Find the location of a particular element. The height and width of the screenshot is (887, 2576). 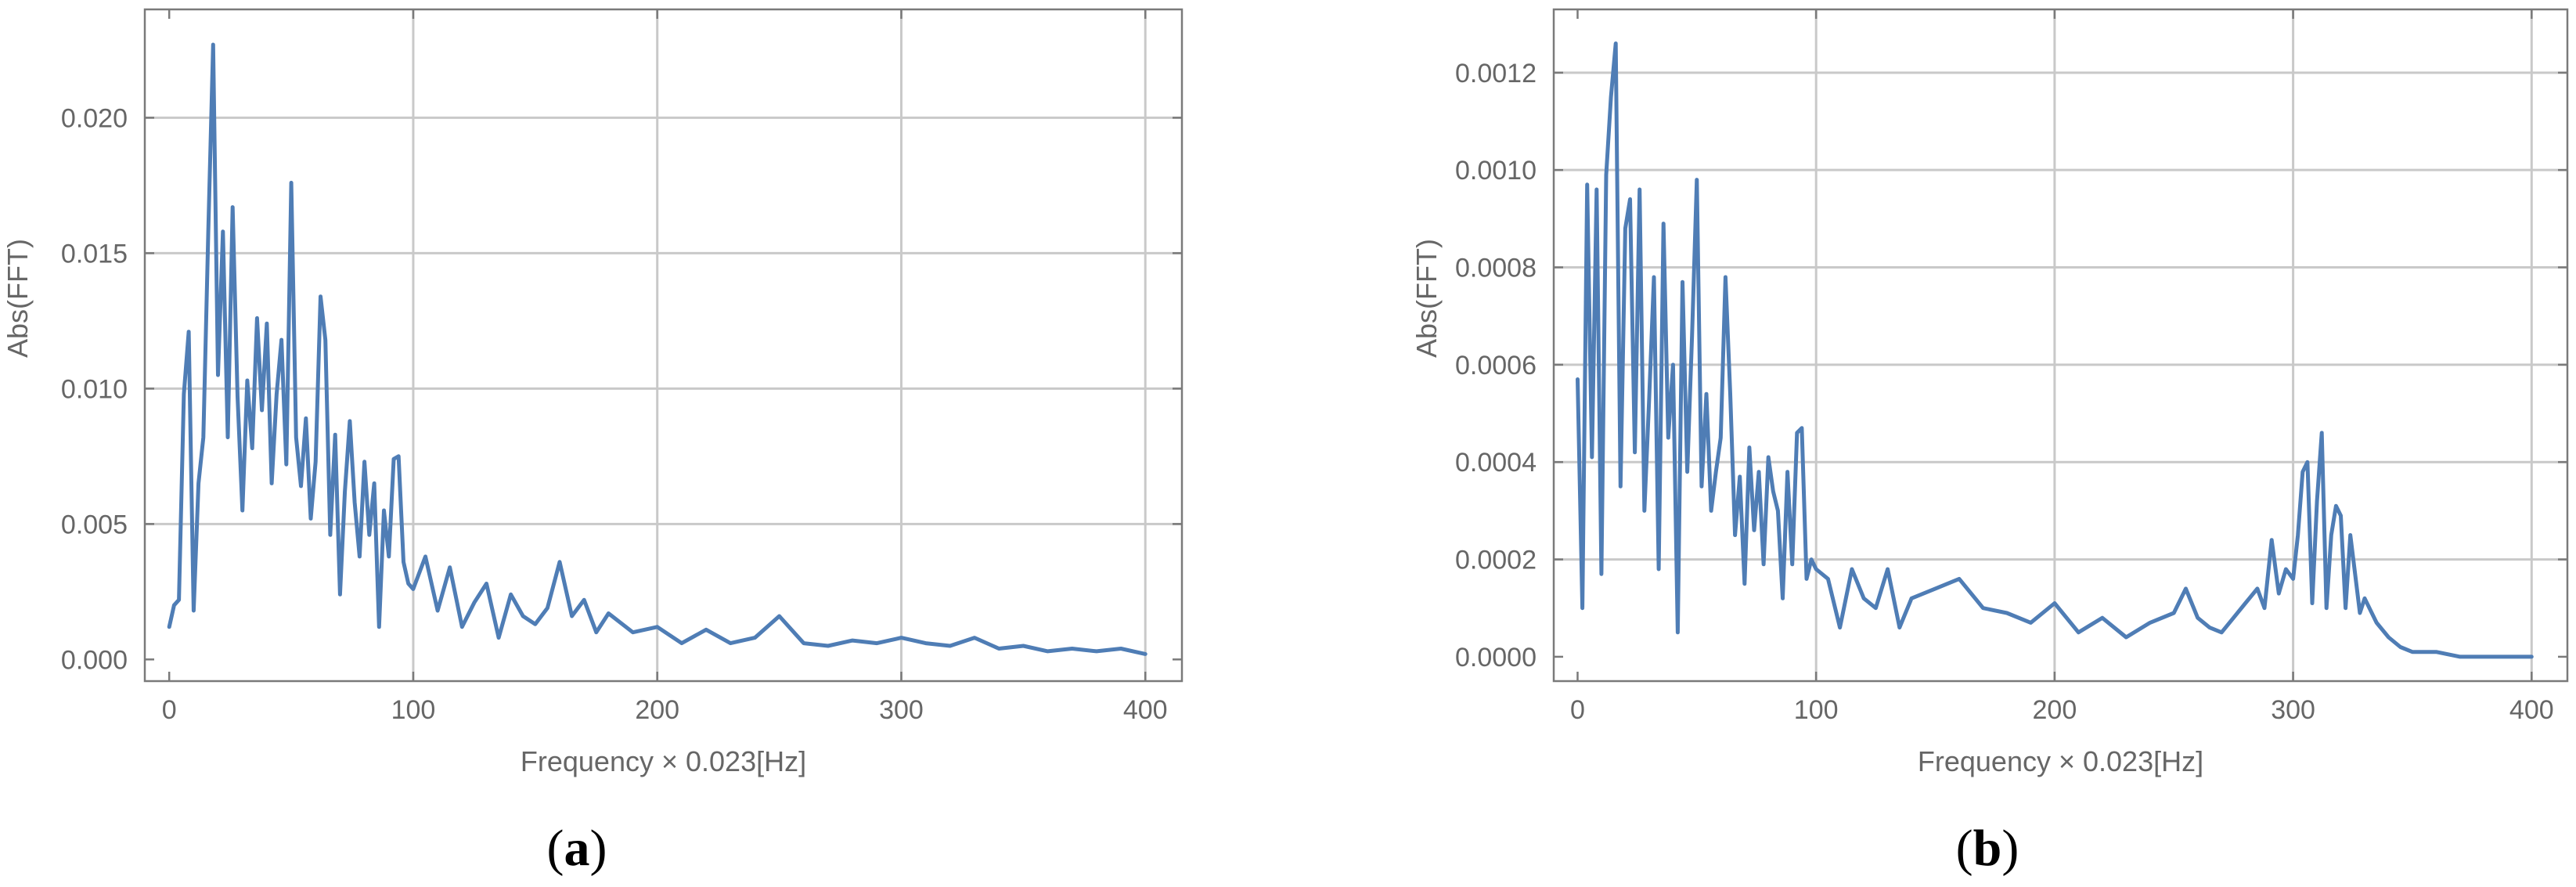

y-tick-label: 0.0002 is located at coordinates (1496, 560).